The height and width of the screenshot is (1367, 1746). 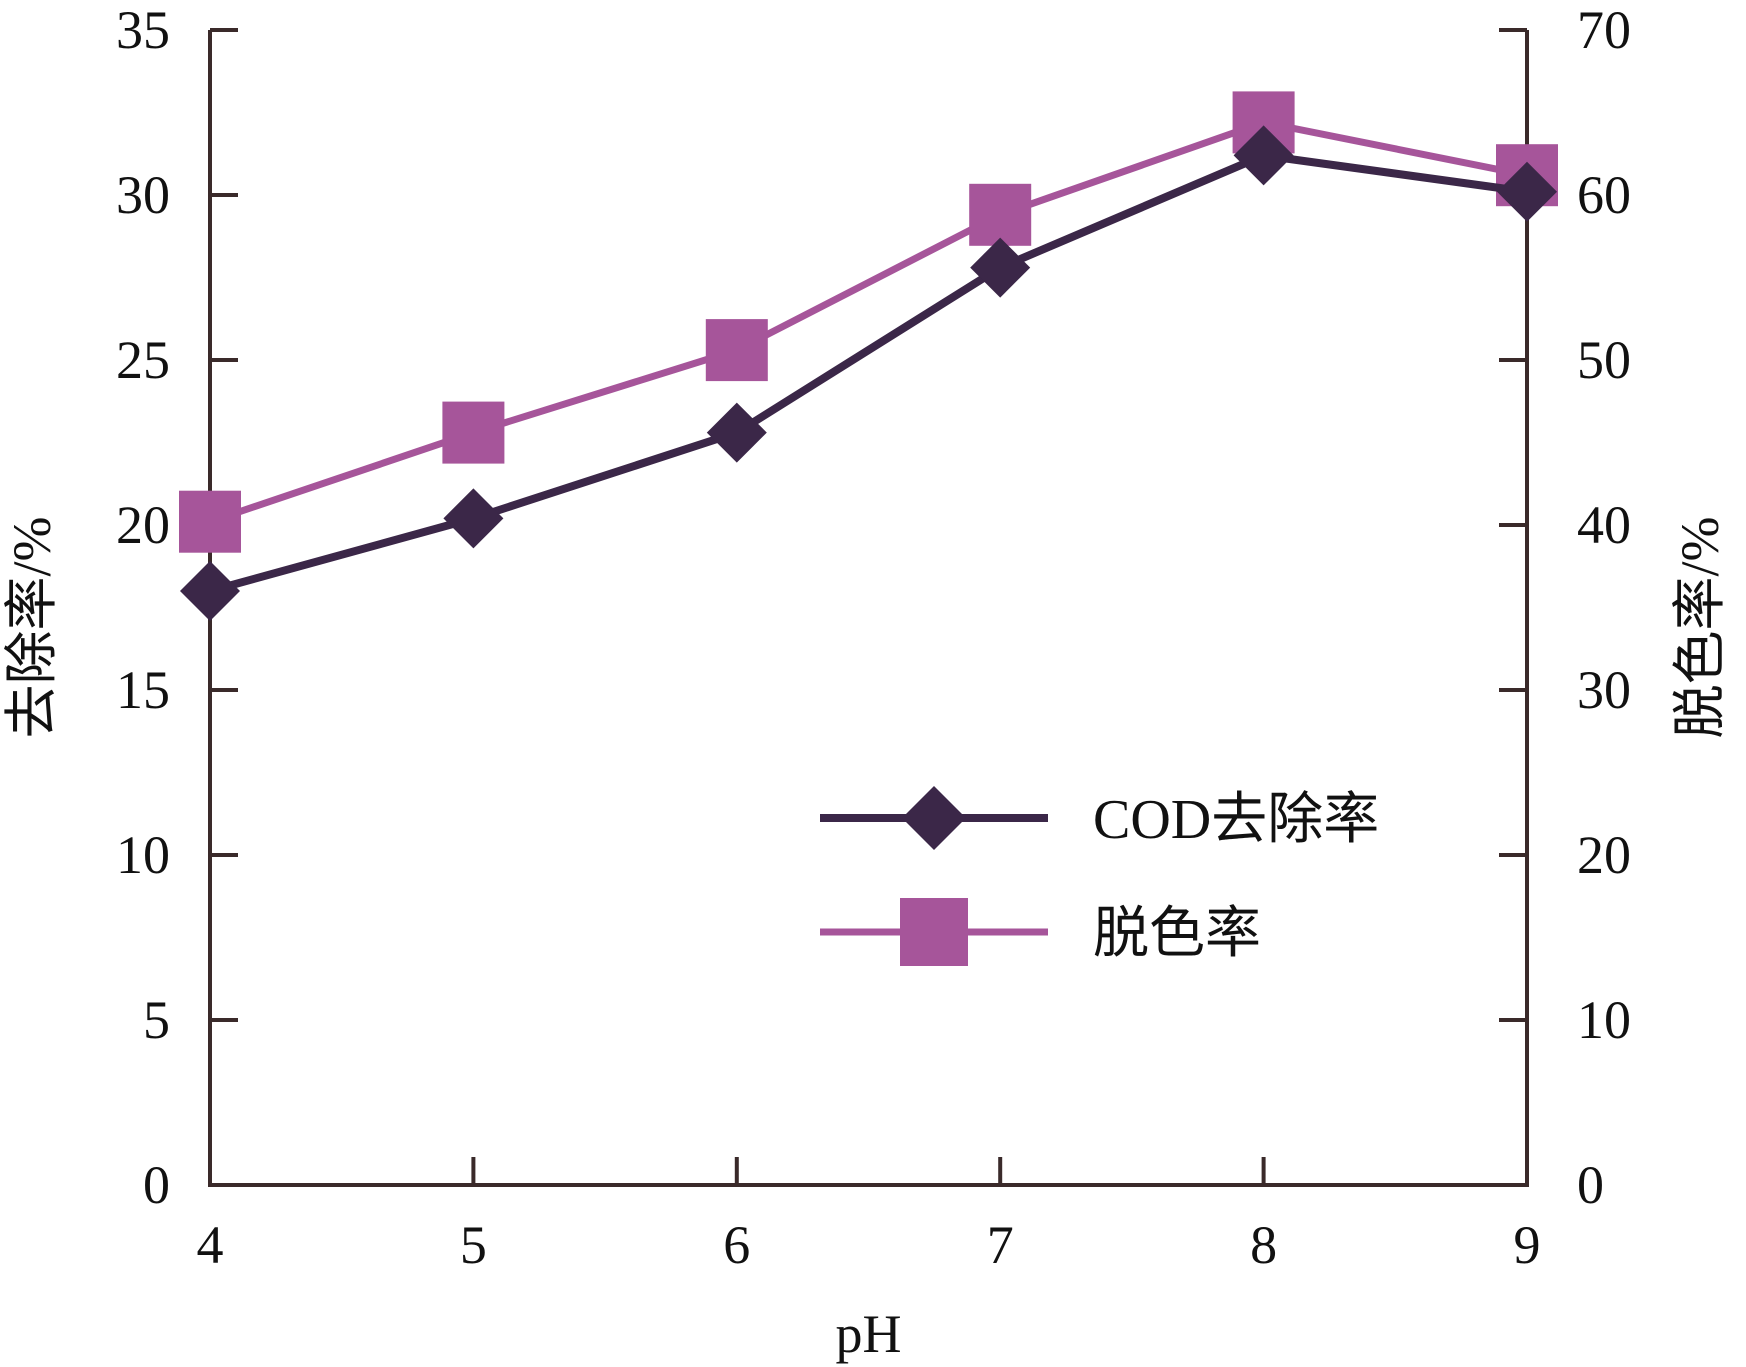 What do you see at coordinates (1040, 932) in the screenshot?
I see `legend-item-2: 脱色率` at bounding box center [1040, 932].